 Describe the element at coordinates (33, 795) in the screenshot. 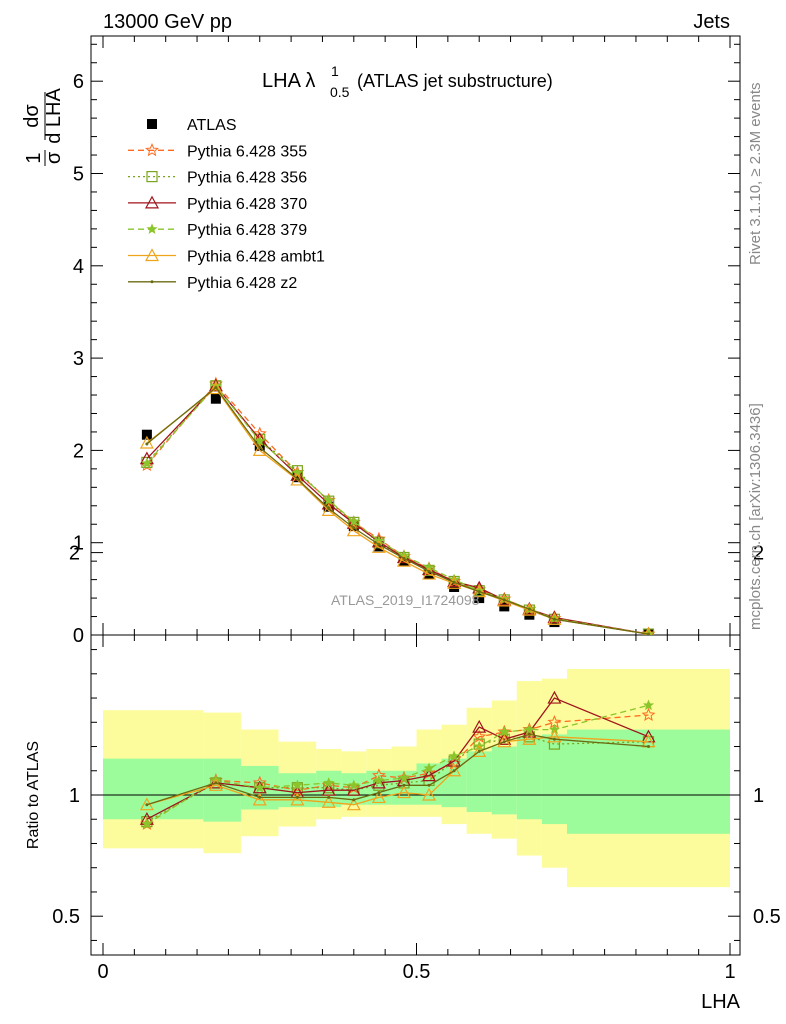

I see `y-axis-label-ratio: Ratio to ATLAS` at that location.